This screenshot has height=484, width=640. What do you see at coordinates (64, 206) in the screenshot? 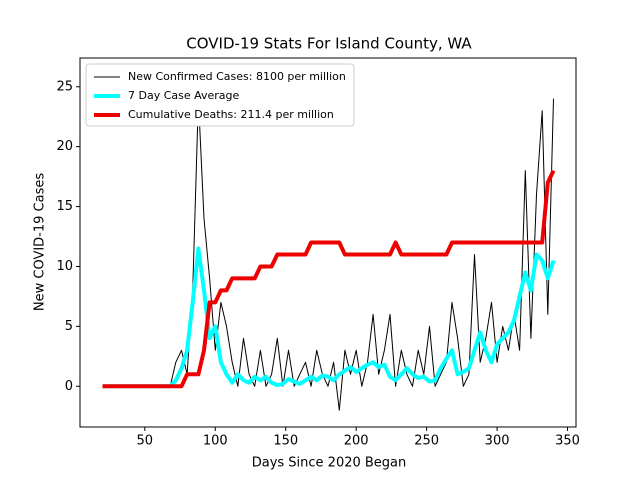
I see `y-tick-label: 15` at bounding box center [64, 206].